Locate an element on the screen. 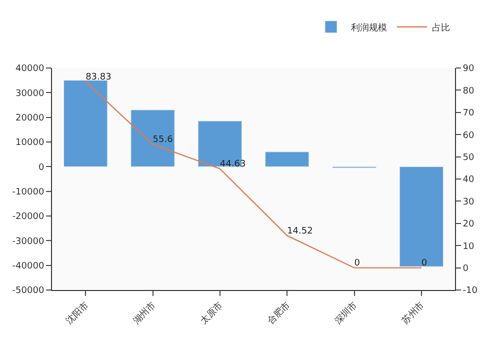 The image size is (500, 350). x-tick-label: 深圳市 is located at coordinates (346, 313).